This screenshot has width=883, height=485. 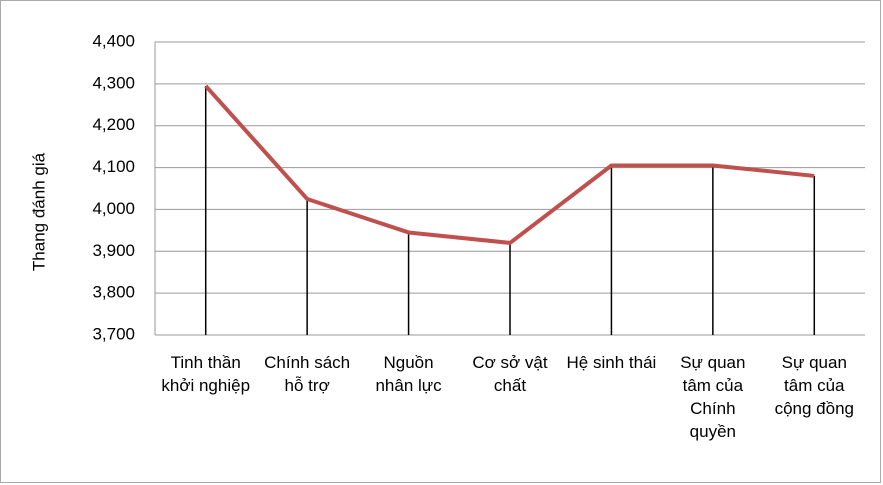 What do you see at coordinates (113, 124) in the screenshot?
I see `y-tick-label: 4,200` at bounding box center [113, 124].